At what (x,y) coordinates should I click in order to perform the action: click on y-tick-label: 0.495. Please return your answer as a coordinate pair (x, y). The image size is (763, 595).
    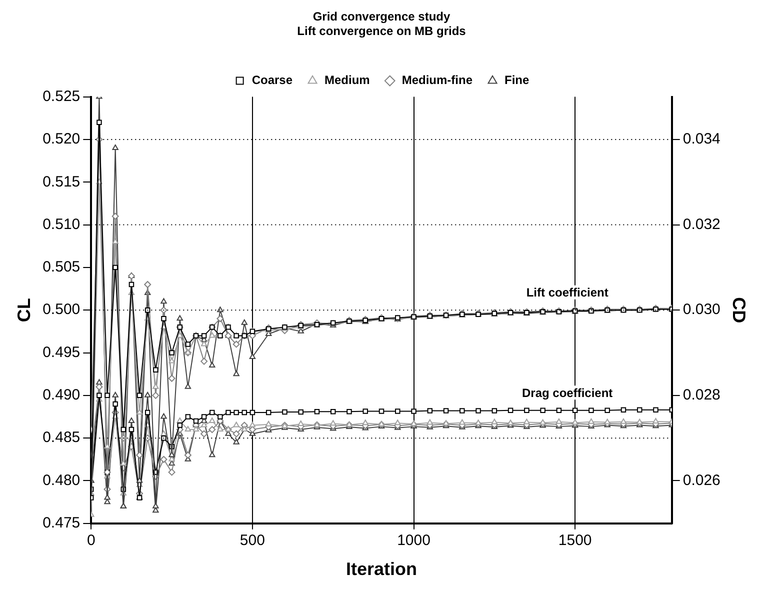
    Looking at the image, I should click on (61, 352).